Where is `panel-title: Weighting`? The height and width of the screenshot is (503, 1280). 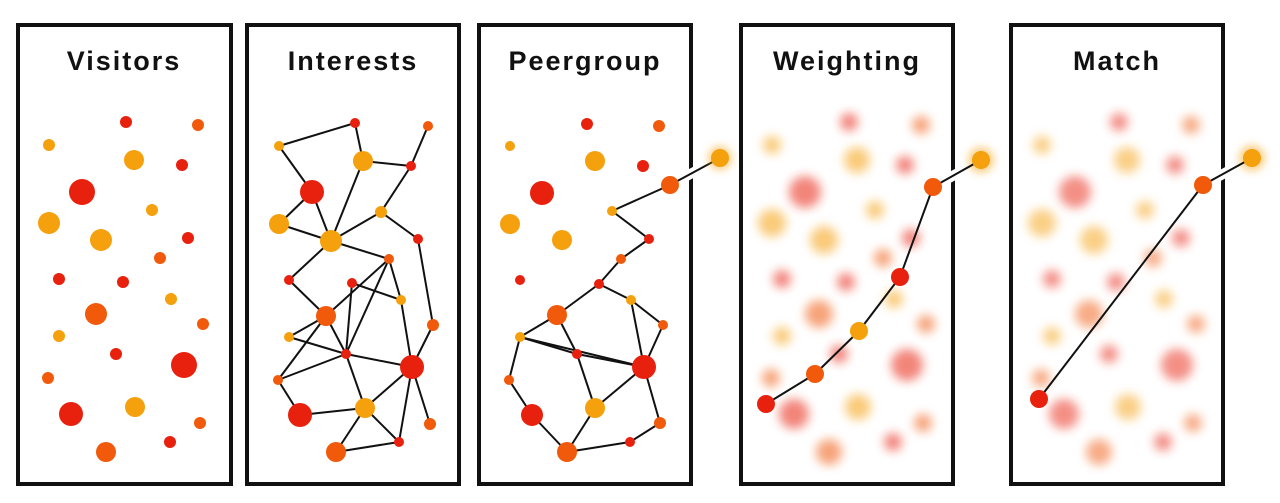
panel-title: Weighting is located at coordinates (847, 61).